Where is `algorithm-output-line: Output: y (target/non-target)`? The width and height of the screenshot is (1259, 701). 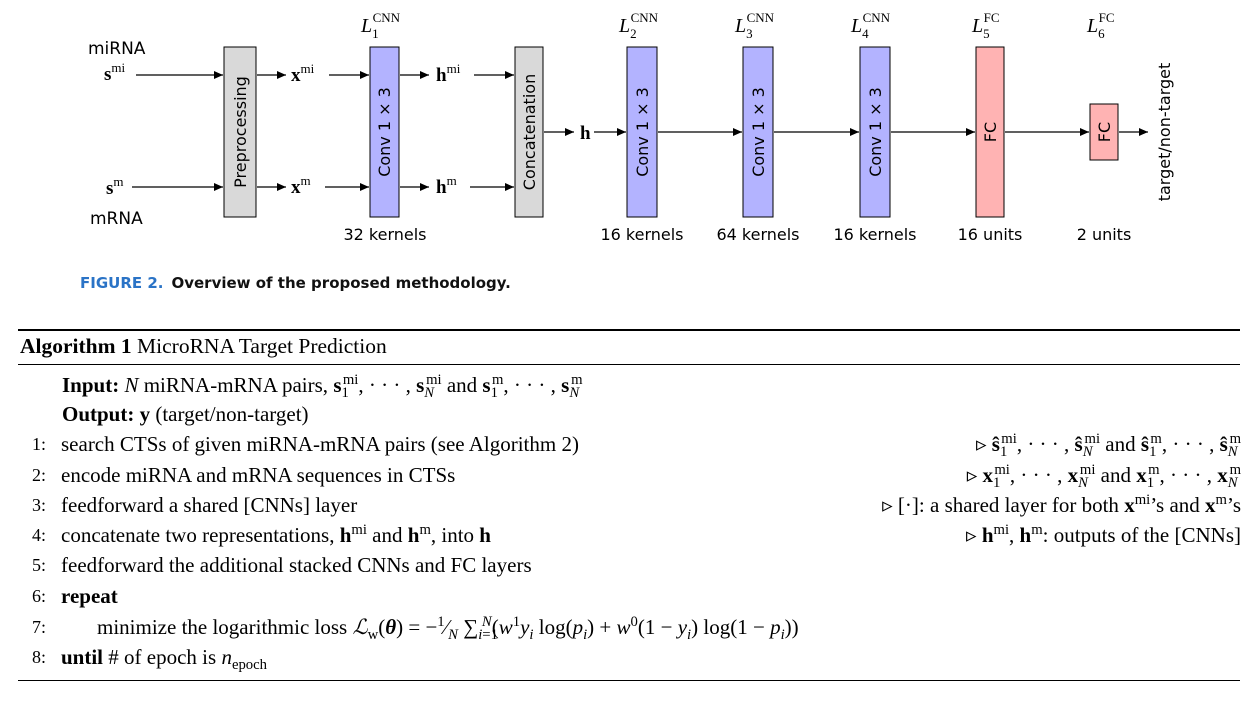 algorithm-output-line: Output: y (target/non-target) is located at coordinates (185, 414).